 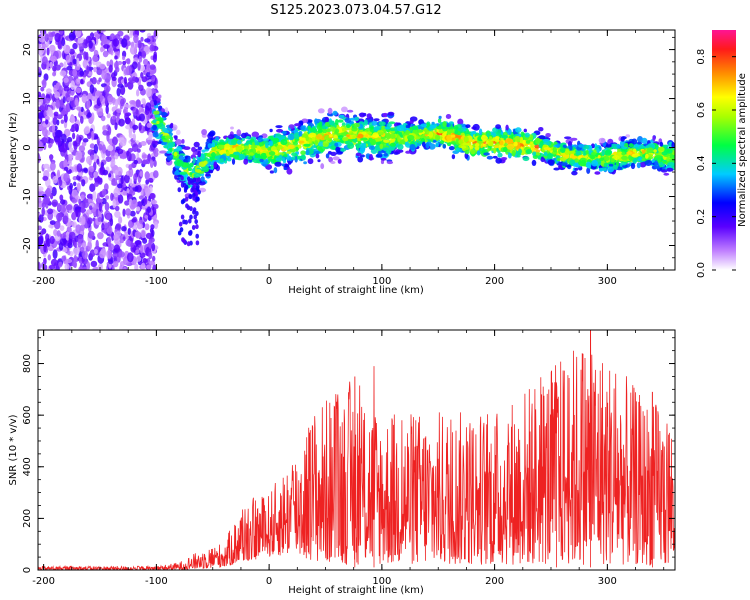 What do you see at coordinates (701, 217) in the screenshot?
I see `colorbar-tick-label: 0.2` at bounding box center [701, 217].